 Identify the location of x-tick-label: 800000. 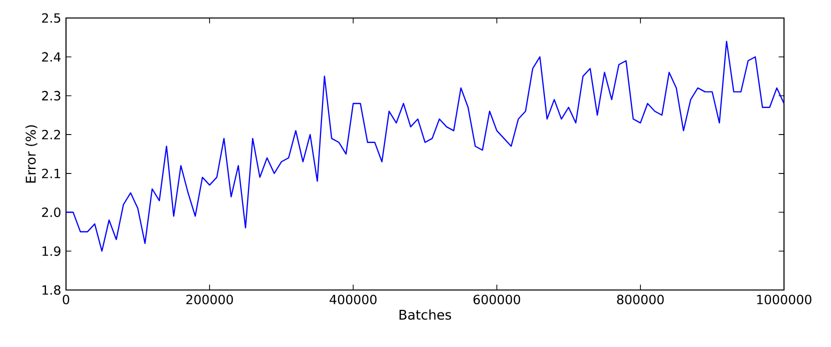
(640, 299).